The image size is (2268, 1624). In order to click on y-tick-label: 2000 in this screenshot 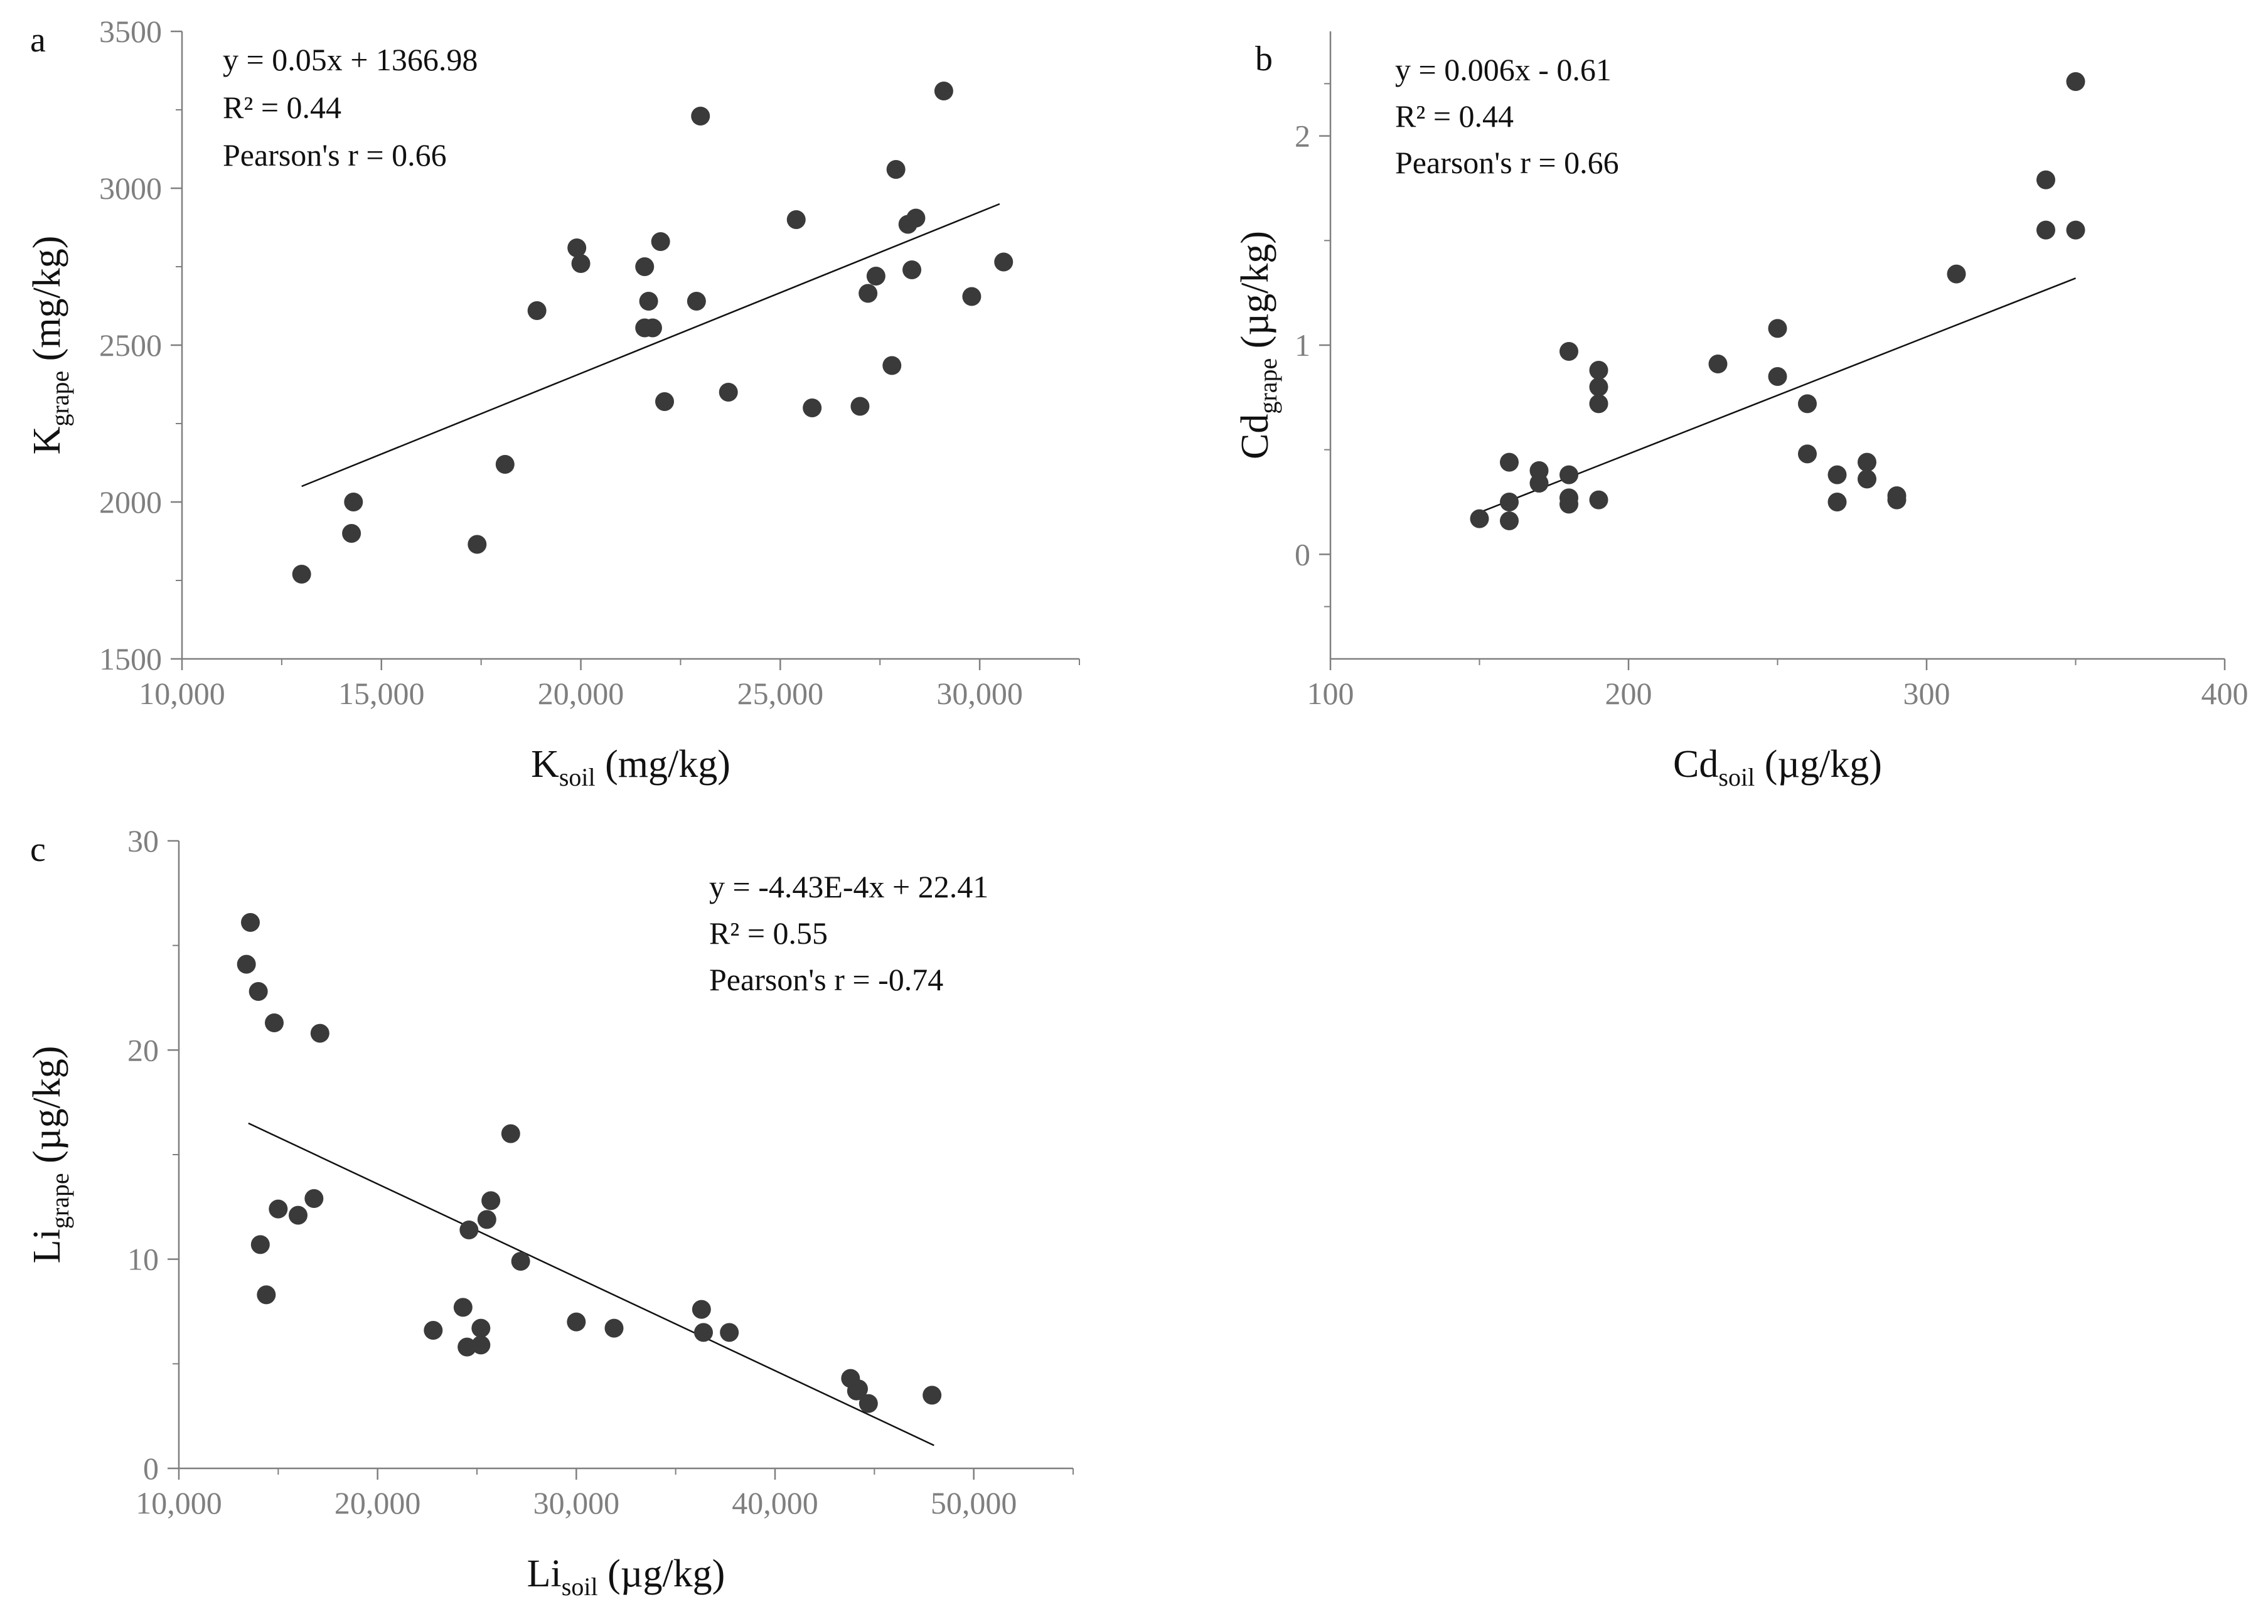, I will do `click(130, 502)`.